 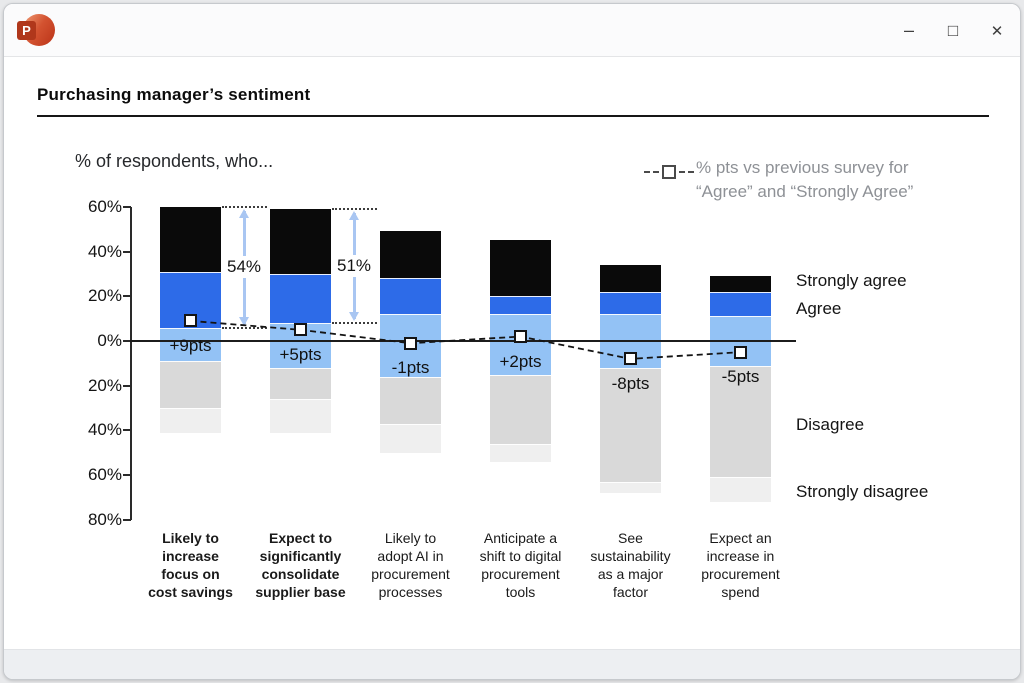 What do you see at coordinates (513, 116) in the screenshot?
I see `title-underline` at bounding box center [513, 116].